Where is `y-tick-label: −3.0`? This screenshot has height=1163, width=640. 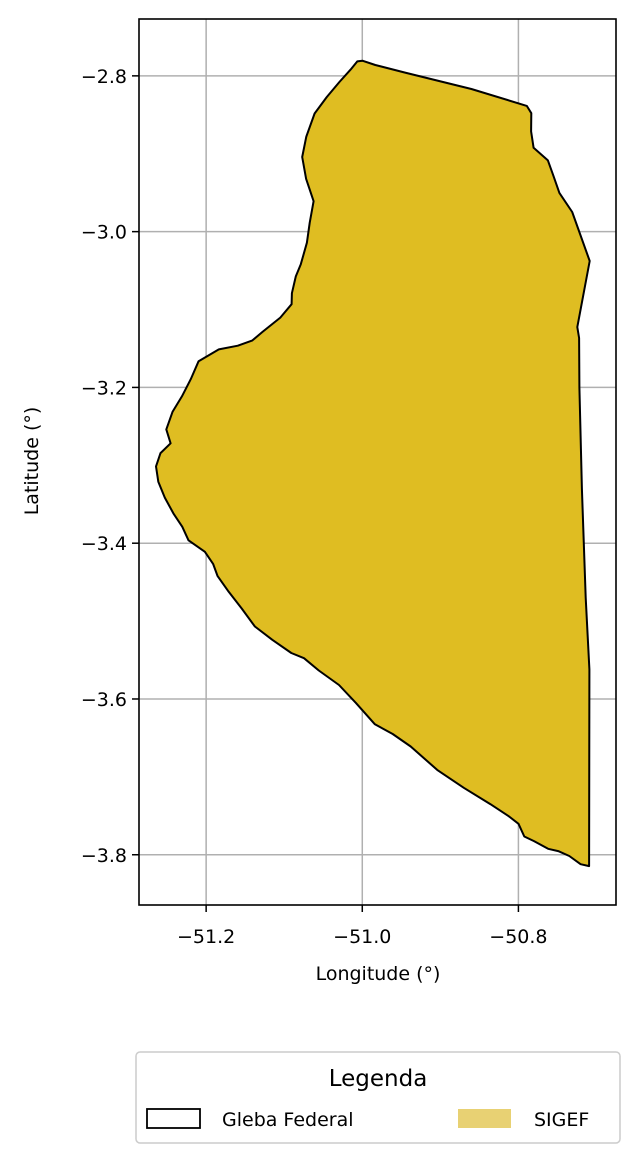
y-tick-label: −3.0 is located at coordinates (104, 233).